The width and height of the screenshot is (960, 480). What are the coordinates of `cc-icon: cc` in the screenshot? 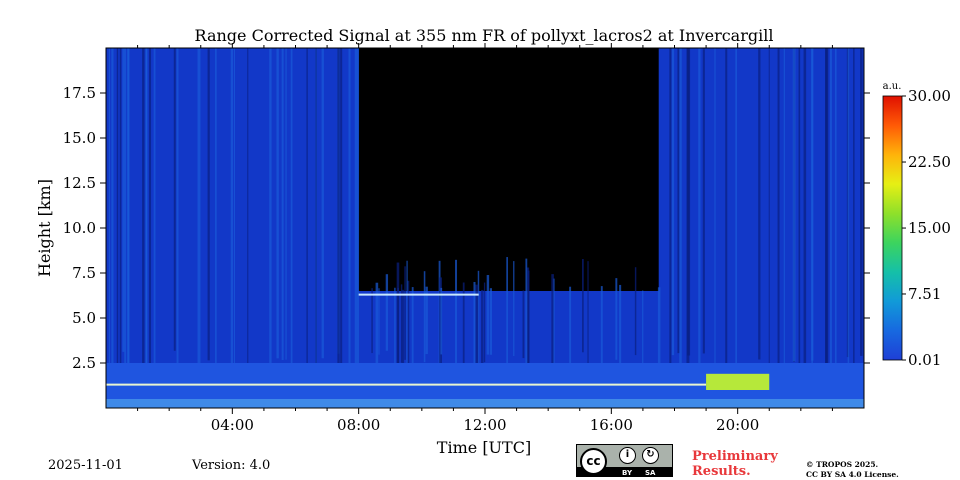 It's located at (593, 461).